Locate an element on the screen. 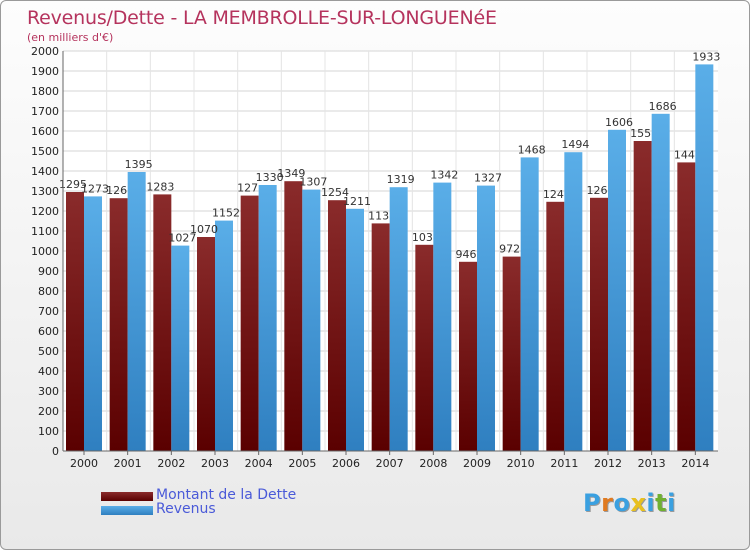 This screenshot has width=750, height=550. y-tick-label: 800 is located at coordinates (48, 291).